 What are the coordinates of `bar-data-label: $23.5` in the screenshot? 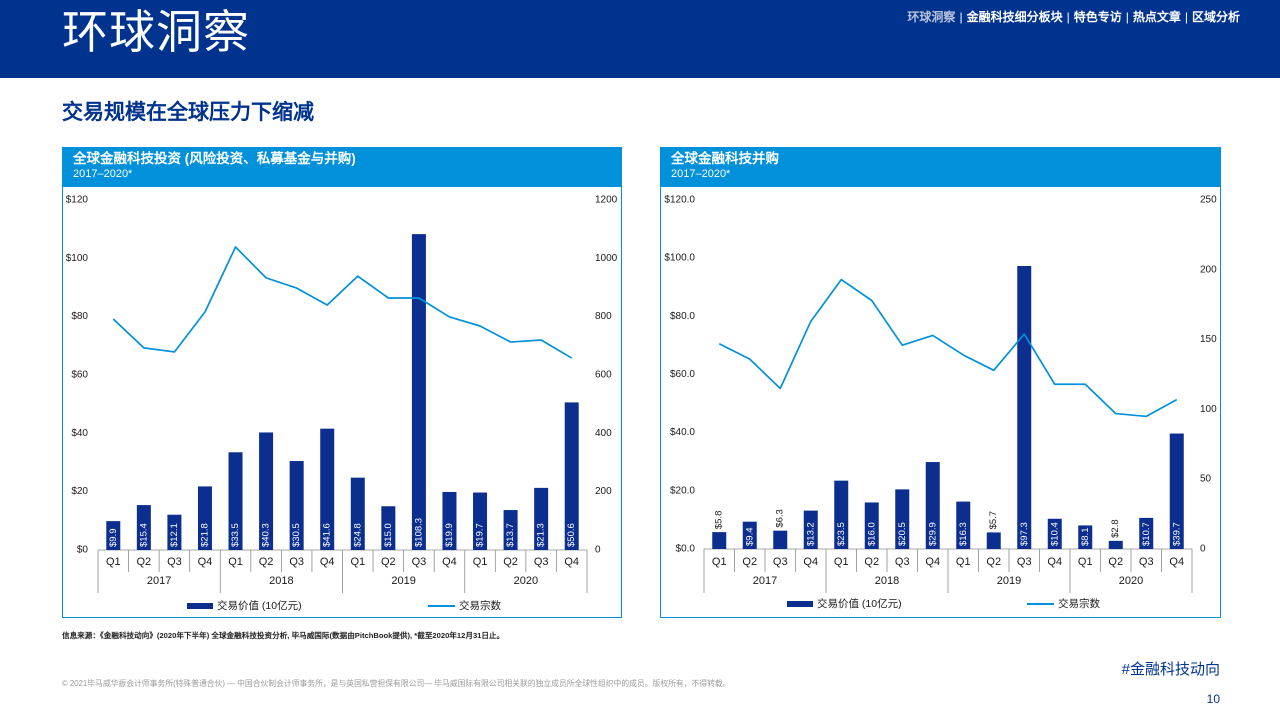 It's located at (841, 534).